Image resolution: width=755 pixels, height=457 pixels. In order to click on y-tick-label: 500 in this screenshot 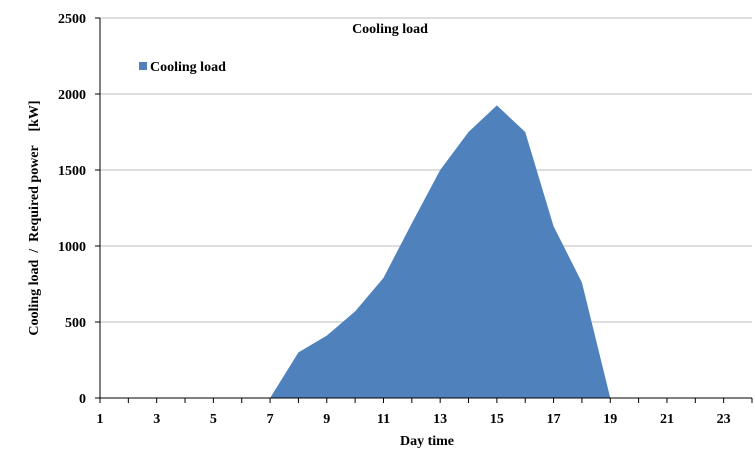, I will do `click(75, 323)`.